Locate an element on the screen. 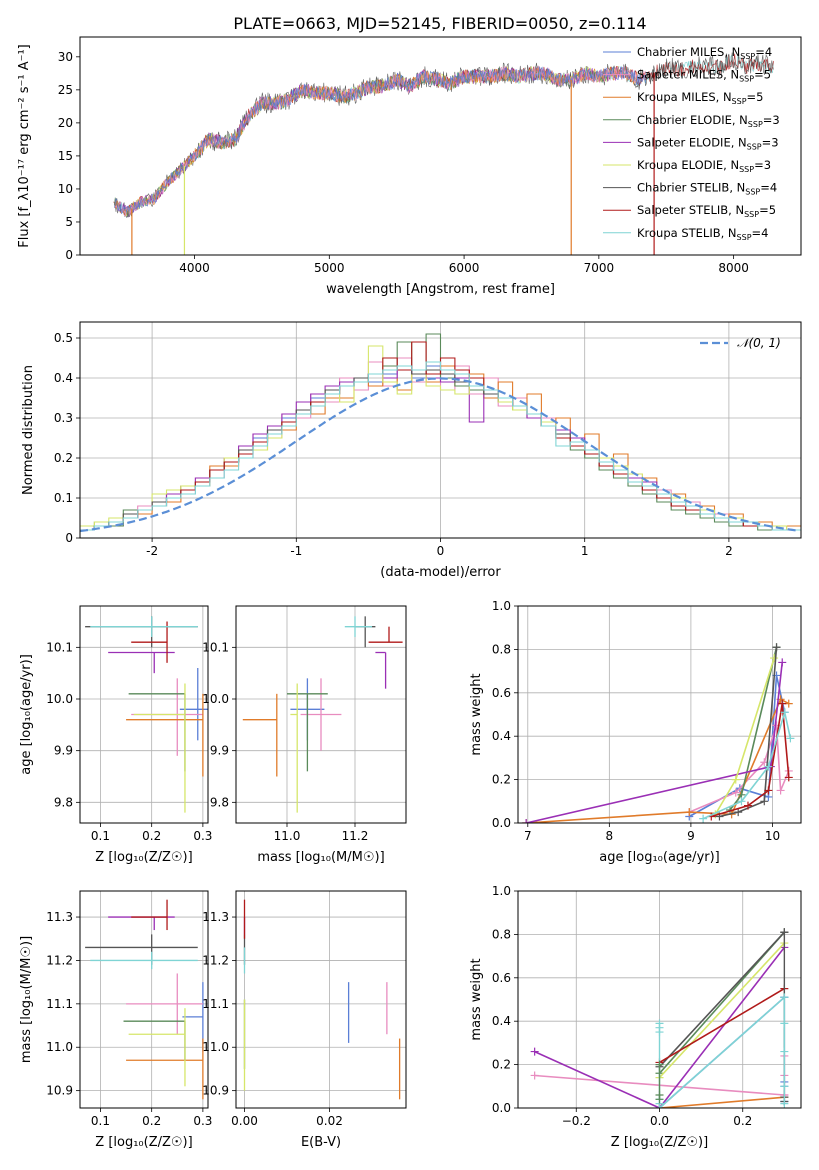 This screenshot has height=1170, width=819. x-tick-label: 4000 is located at coordinates (194, 268).